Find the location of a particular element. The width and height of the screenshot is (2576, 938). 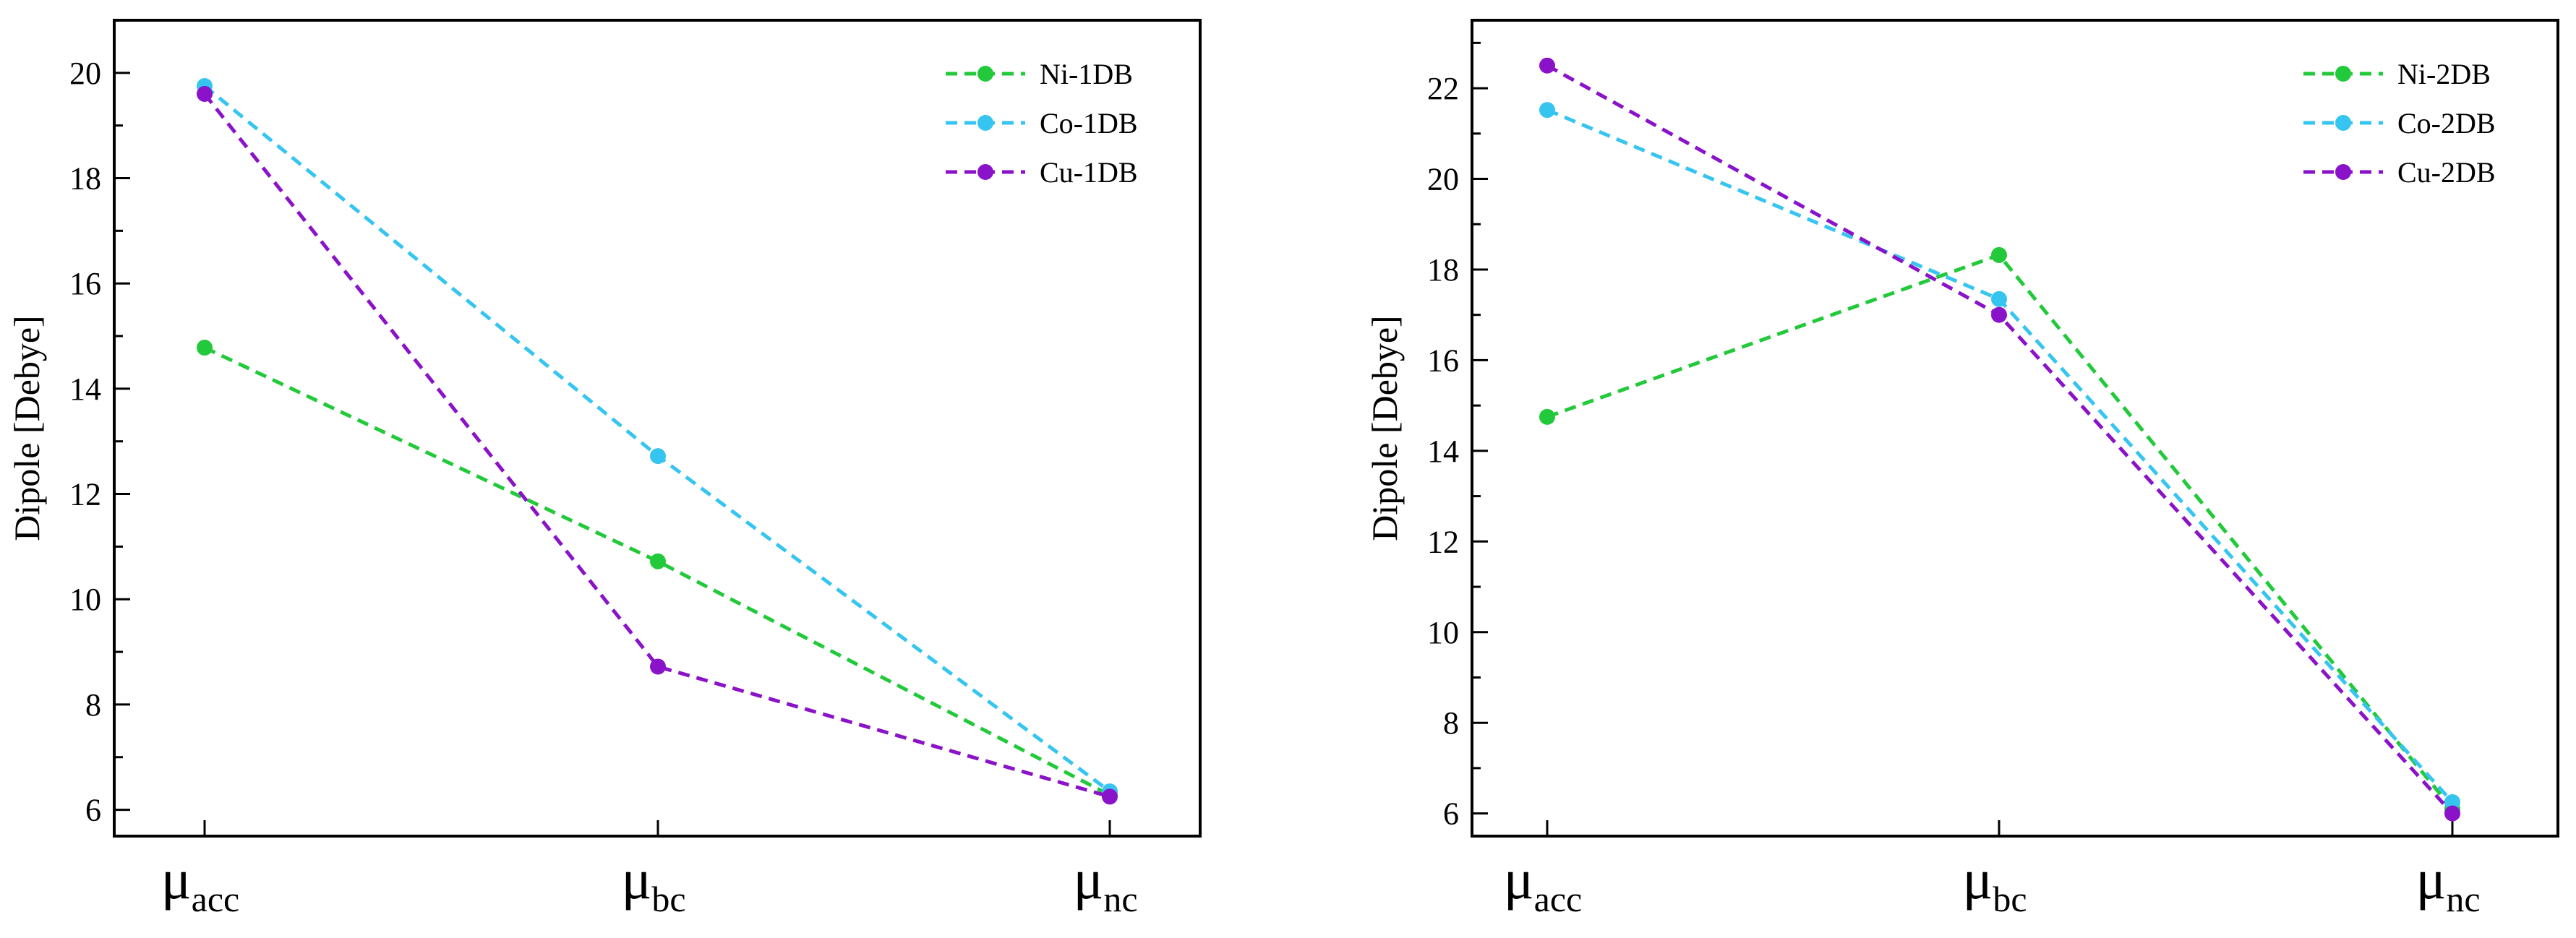

legend-label-Cu-2DB: Cu-2DB is located at coordinates (2447, 172).